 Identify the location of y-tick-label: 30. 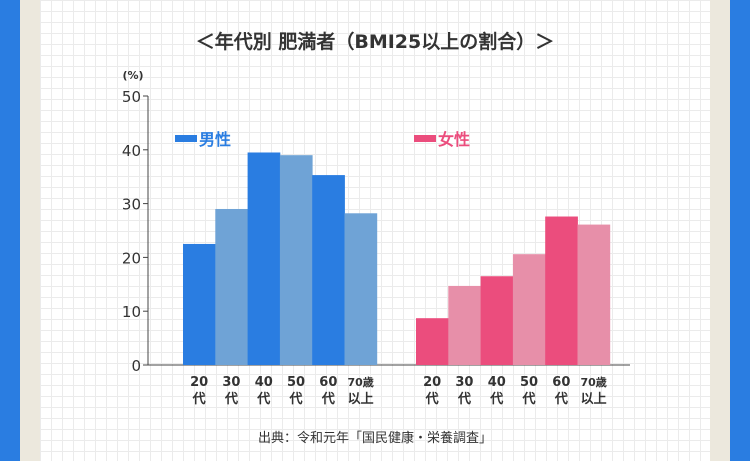
(131, 205).